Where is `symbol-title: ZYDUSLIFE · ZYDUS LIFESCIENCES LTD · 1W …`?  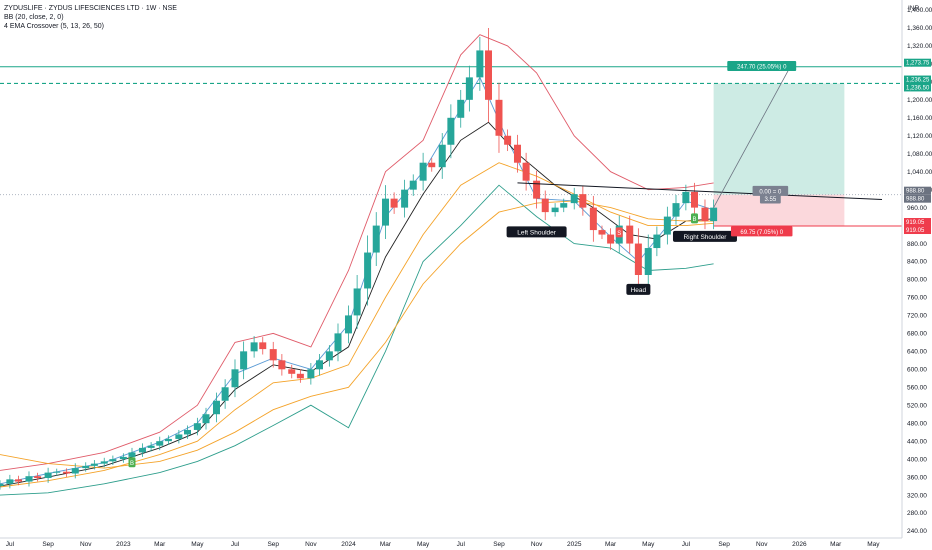
symbol-title: ZYDUSLIFE · ZYDUS LIFESCIENCES LTD · 1W … is located at coordinates (90, 8).